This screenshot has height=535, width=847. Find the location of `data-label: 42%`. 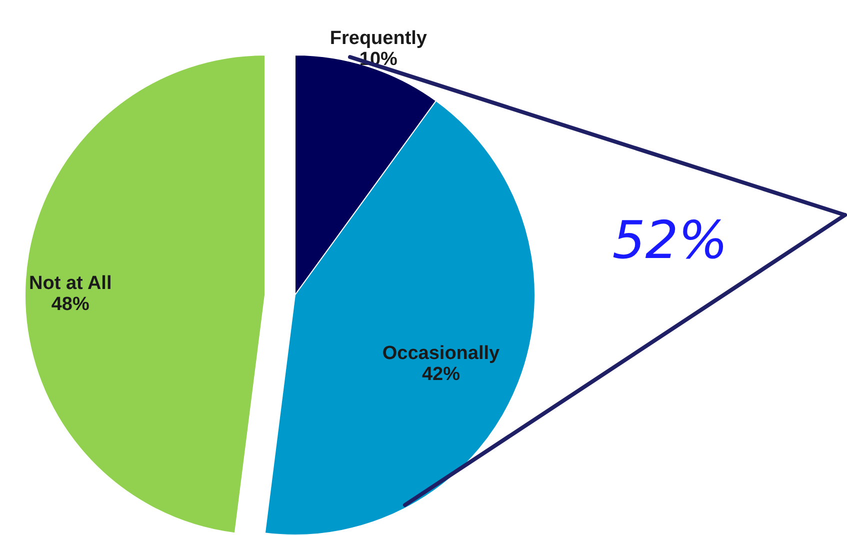

data-label: 42% is located at coordinates (441, 374).